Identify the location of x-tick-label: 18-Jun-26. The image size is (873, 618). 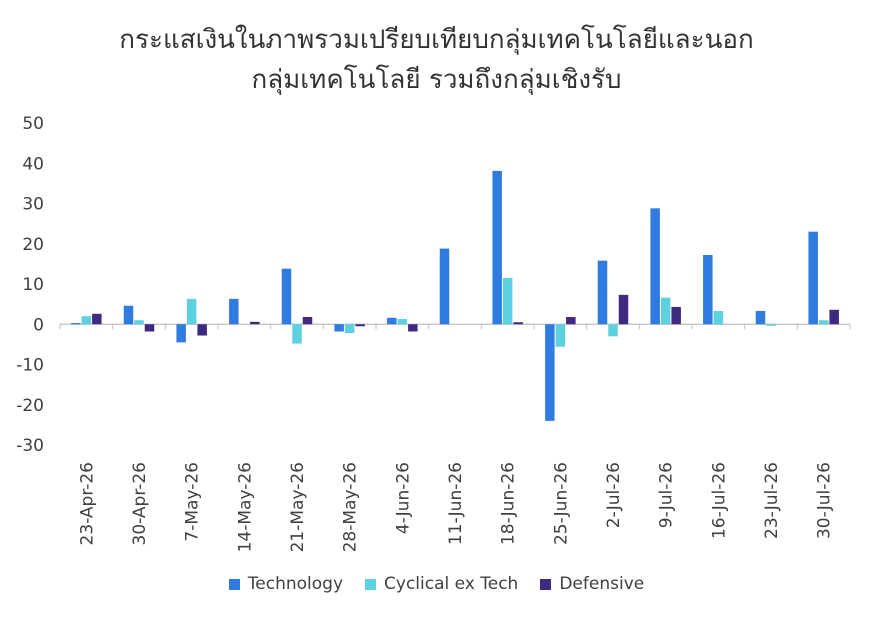
(509, 503).